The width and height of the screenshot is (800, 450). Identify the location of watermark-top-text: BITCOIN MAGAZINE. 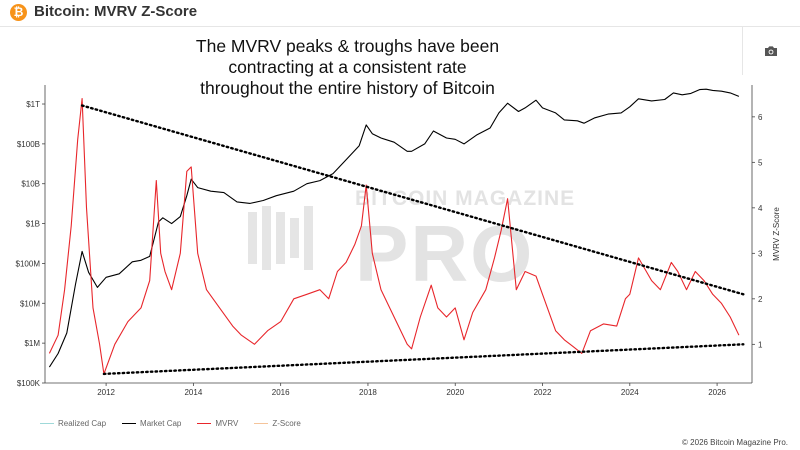
(465, 198).